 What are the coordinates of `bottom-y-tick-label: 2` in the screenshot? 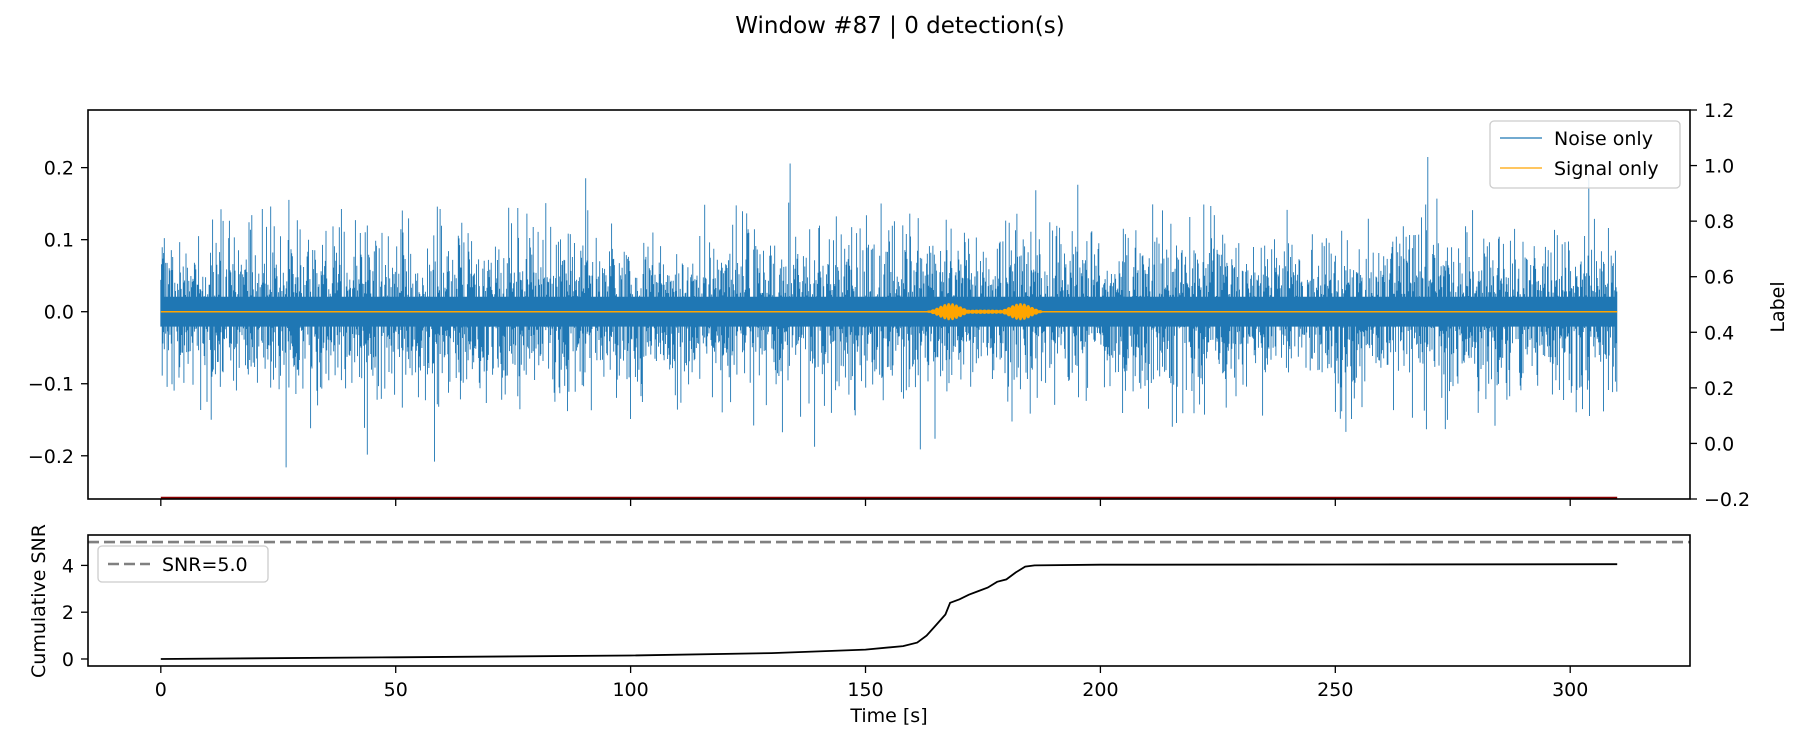 It's located at (68, 613).